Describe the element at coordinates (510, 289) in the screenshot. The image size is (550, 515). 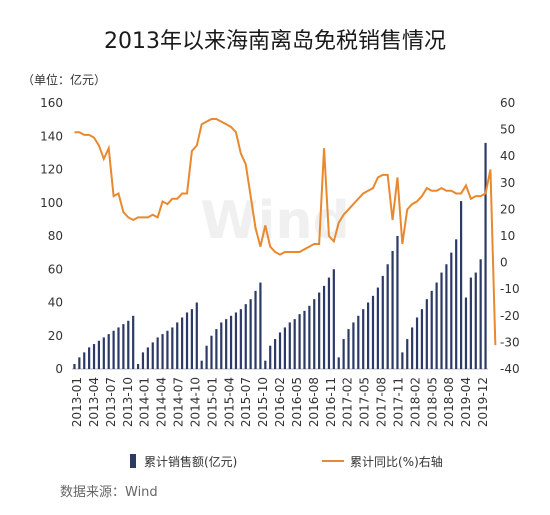
I see `right-tick-label: -10` at that location.